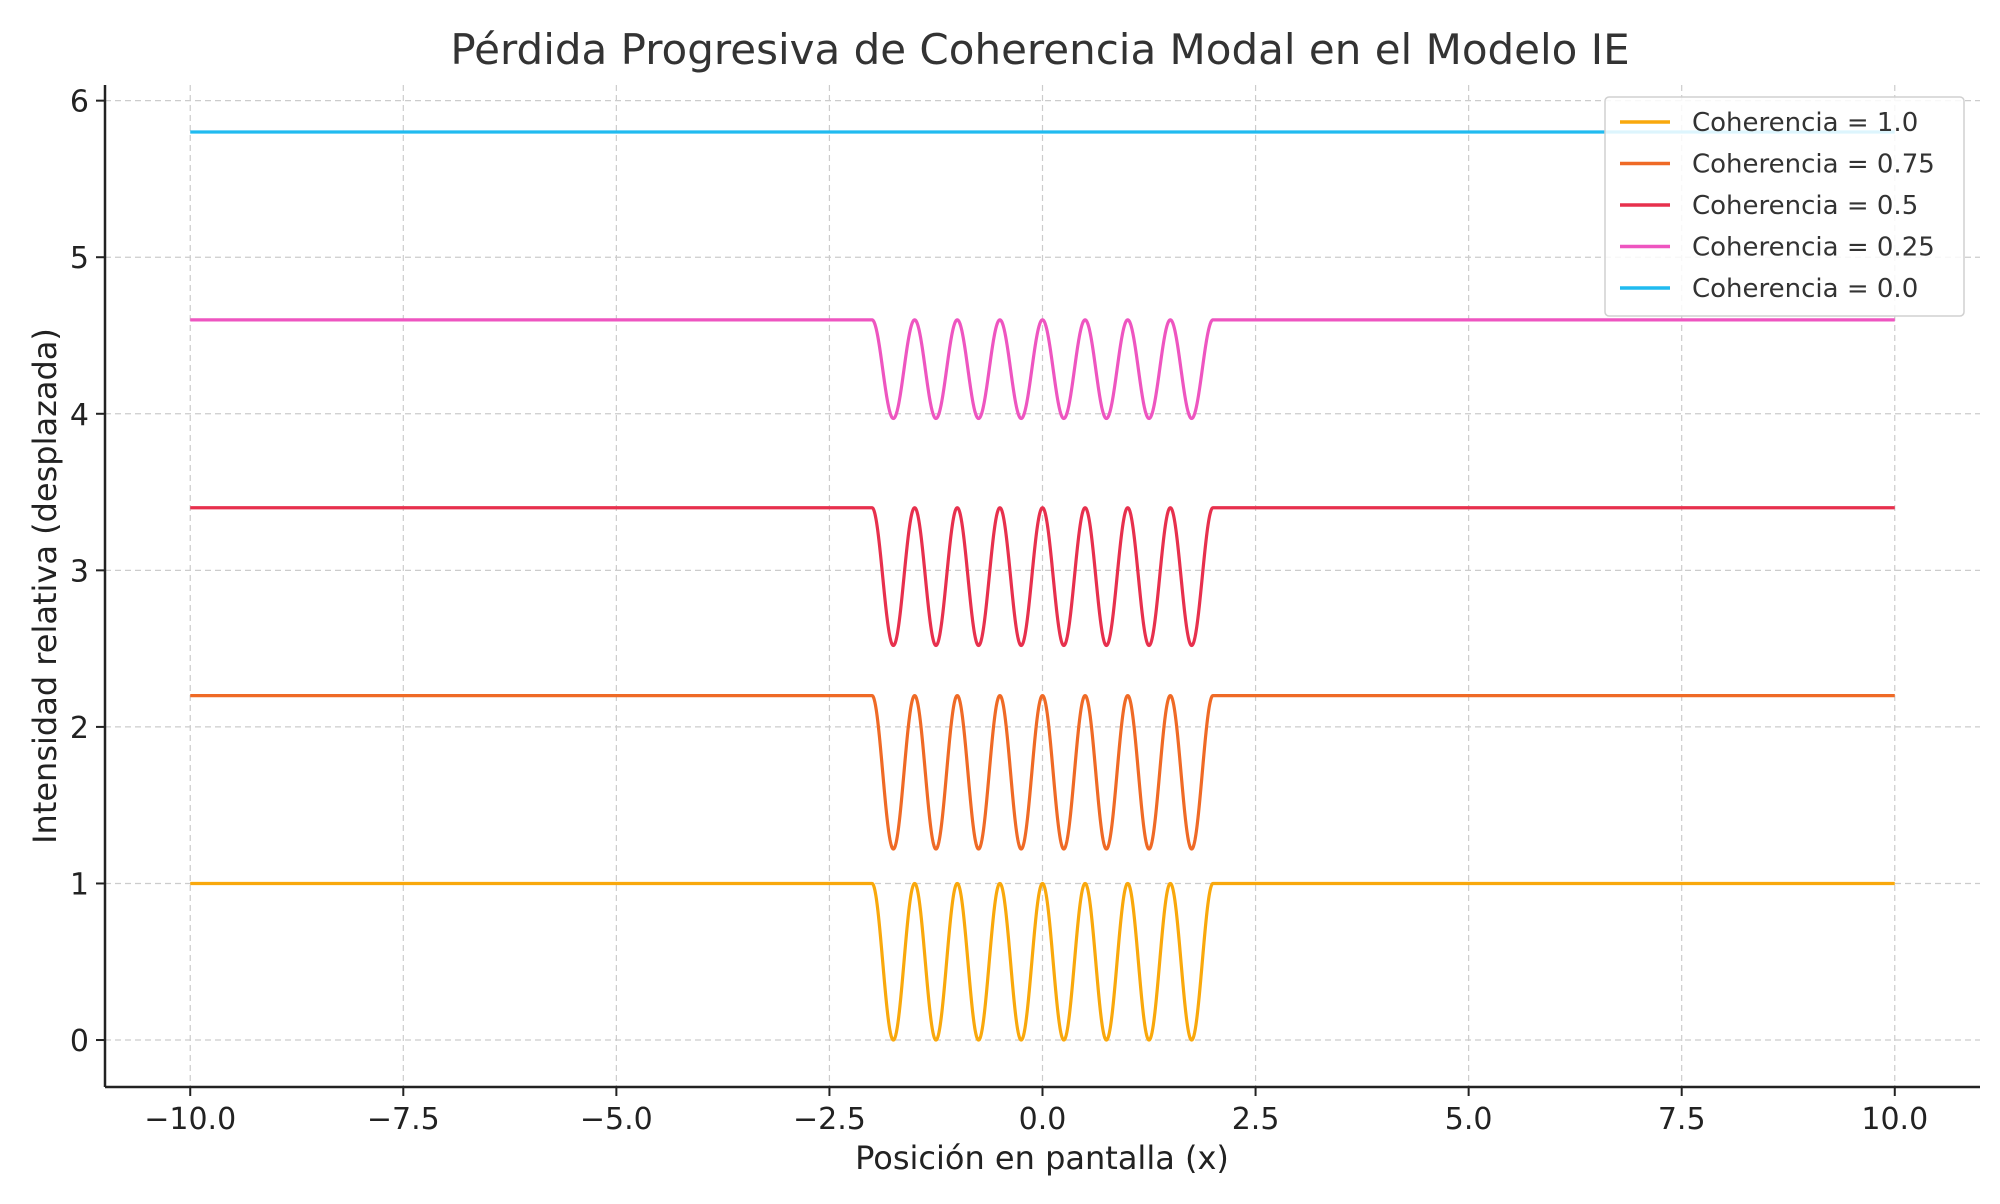 This screenshot has width=2000, height=1204. What do you see at coordinates (1813, 248) in the screenshot?
I see `legend-label: Coherencia = 0.25` at bounding box center [1813, 248].